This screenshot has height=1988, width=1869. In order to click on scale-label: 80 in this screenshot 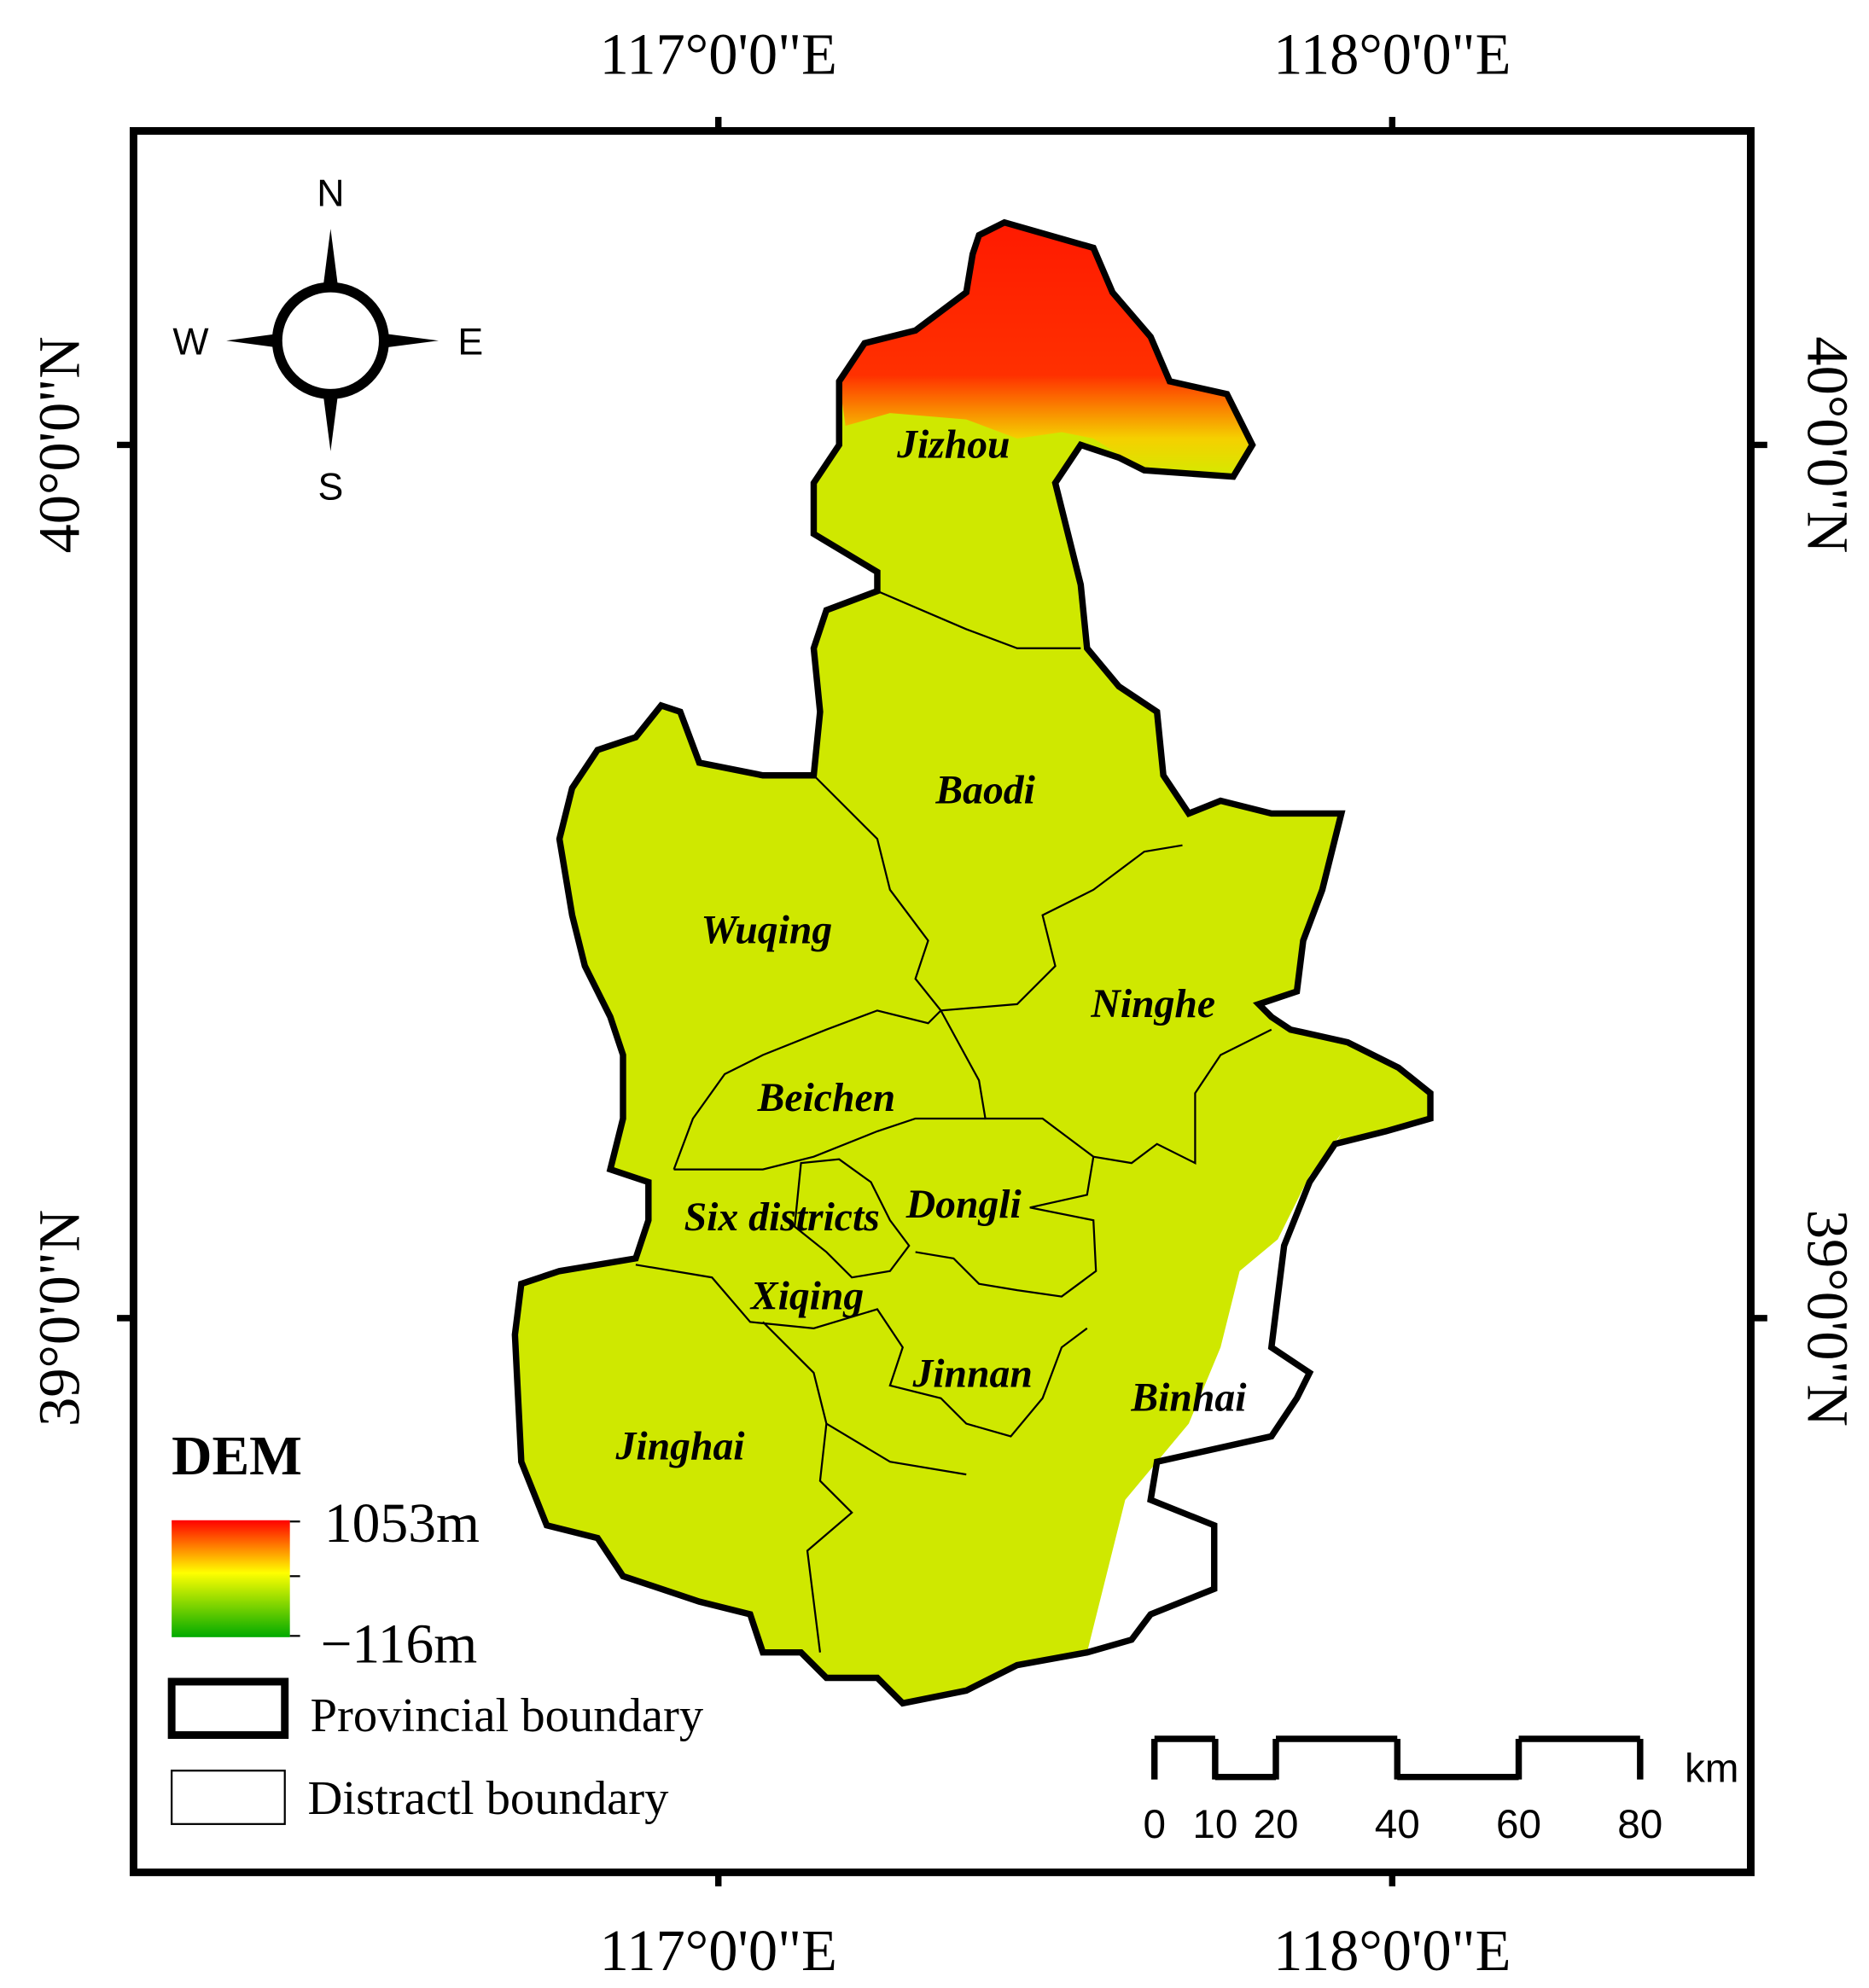, I will do `click(1639, 1824)`.